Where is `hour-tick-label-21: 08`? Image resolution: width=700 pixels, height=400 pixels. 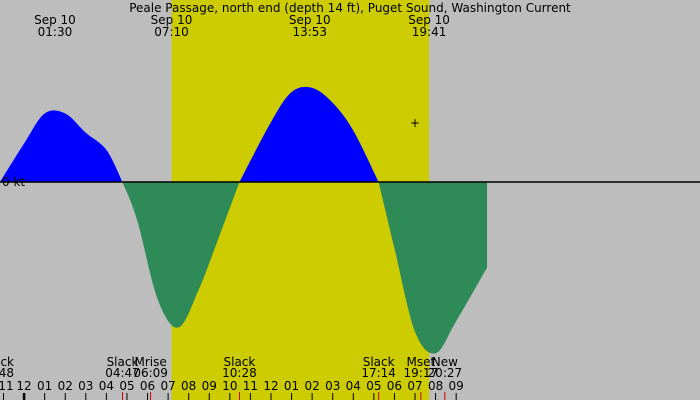 hour-tick-label-21: 08 is located at coordinates (435, 386).